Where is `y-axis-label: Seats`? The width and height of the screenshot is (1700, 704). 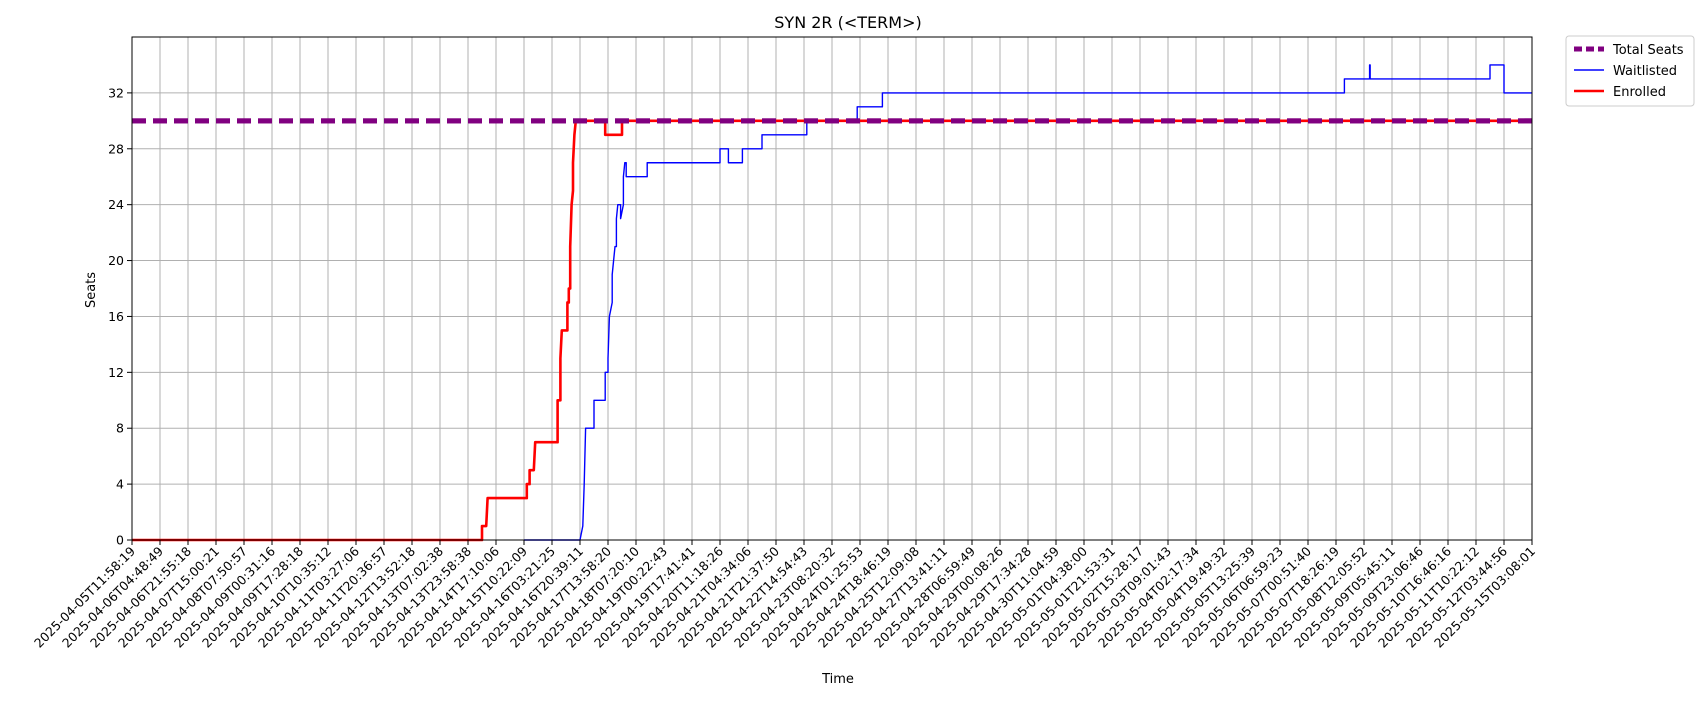 y-axis-label: Seats is located at coordinates (91, 290).